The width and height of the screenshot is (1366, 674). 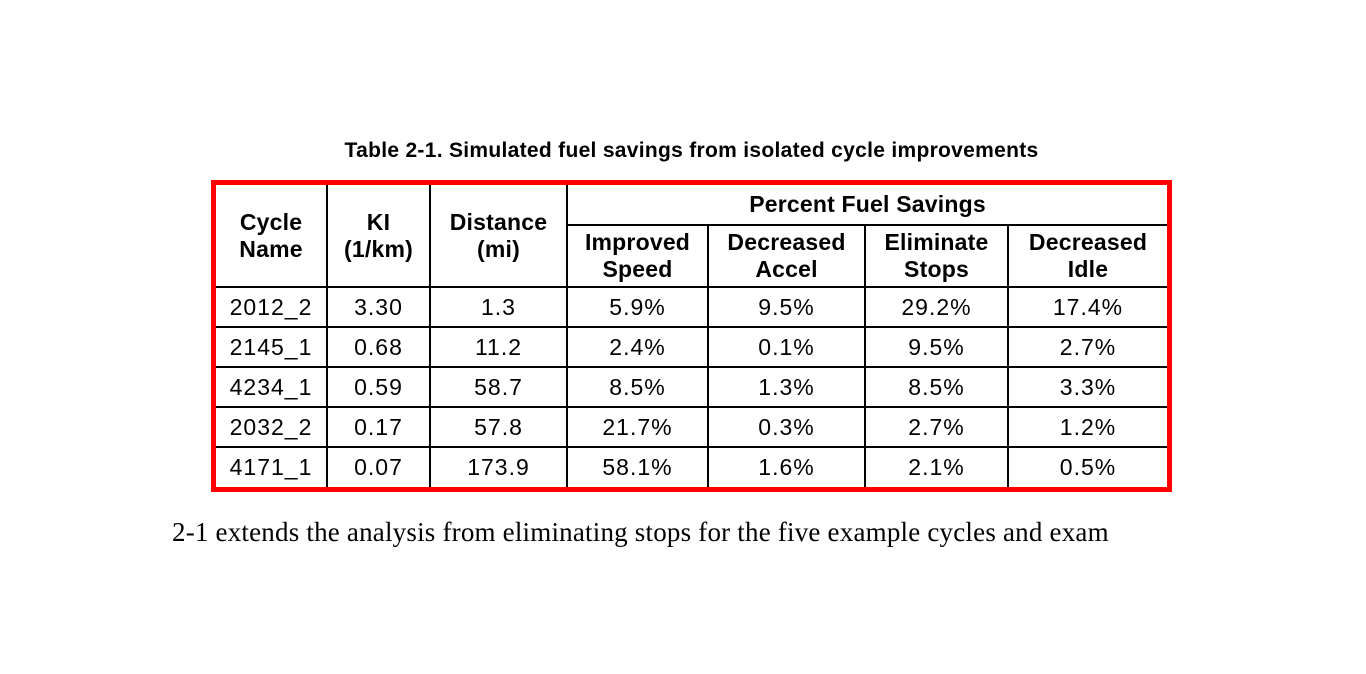 What do you see at coordinates (378, 427) in the screenshot?
I see `cell-ki: 0.17` at bounding box center [378, 427].